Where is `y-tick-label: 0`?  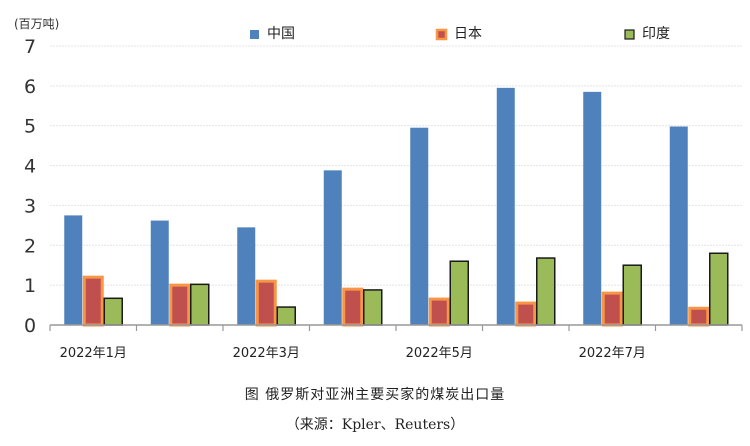 y-tick-label: 0 is located at coordinates (30, 326).